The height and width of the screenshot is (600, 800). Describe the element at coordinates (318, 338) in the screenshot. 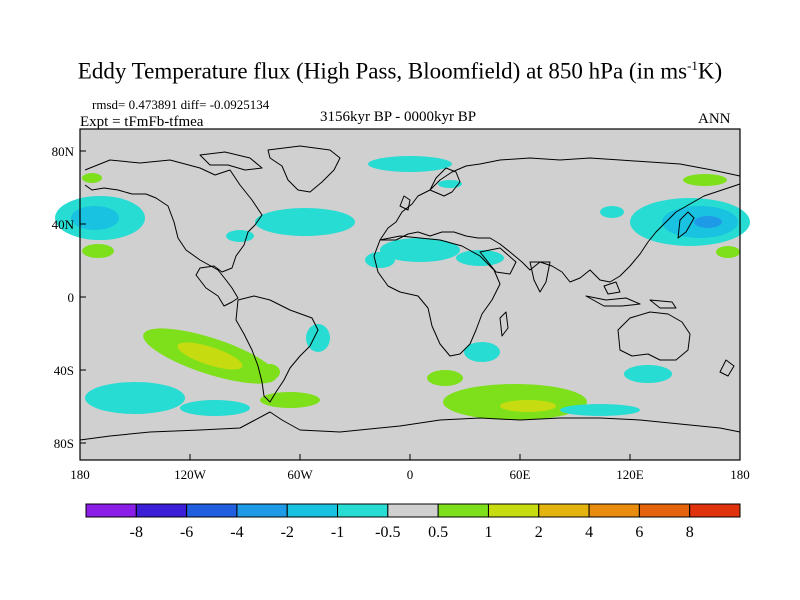

I see `contour-spac-small` at that location.